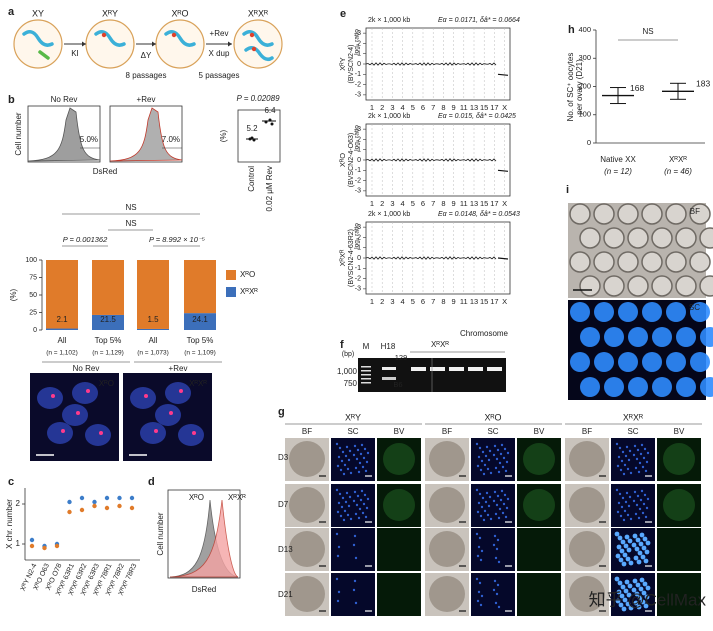 The image size is (713, 631). I want to click on spot, so click(146, 396).